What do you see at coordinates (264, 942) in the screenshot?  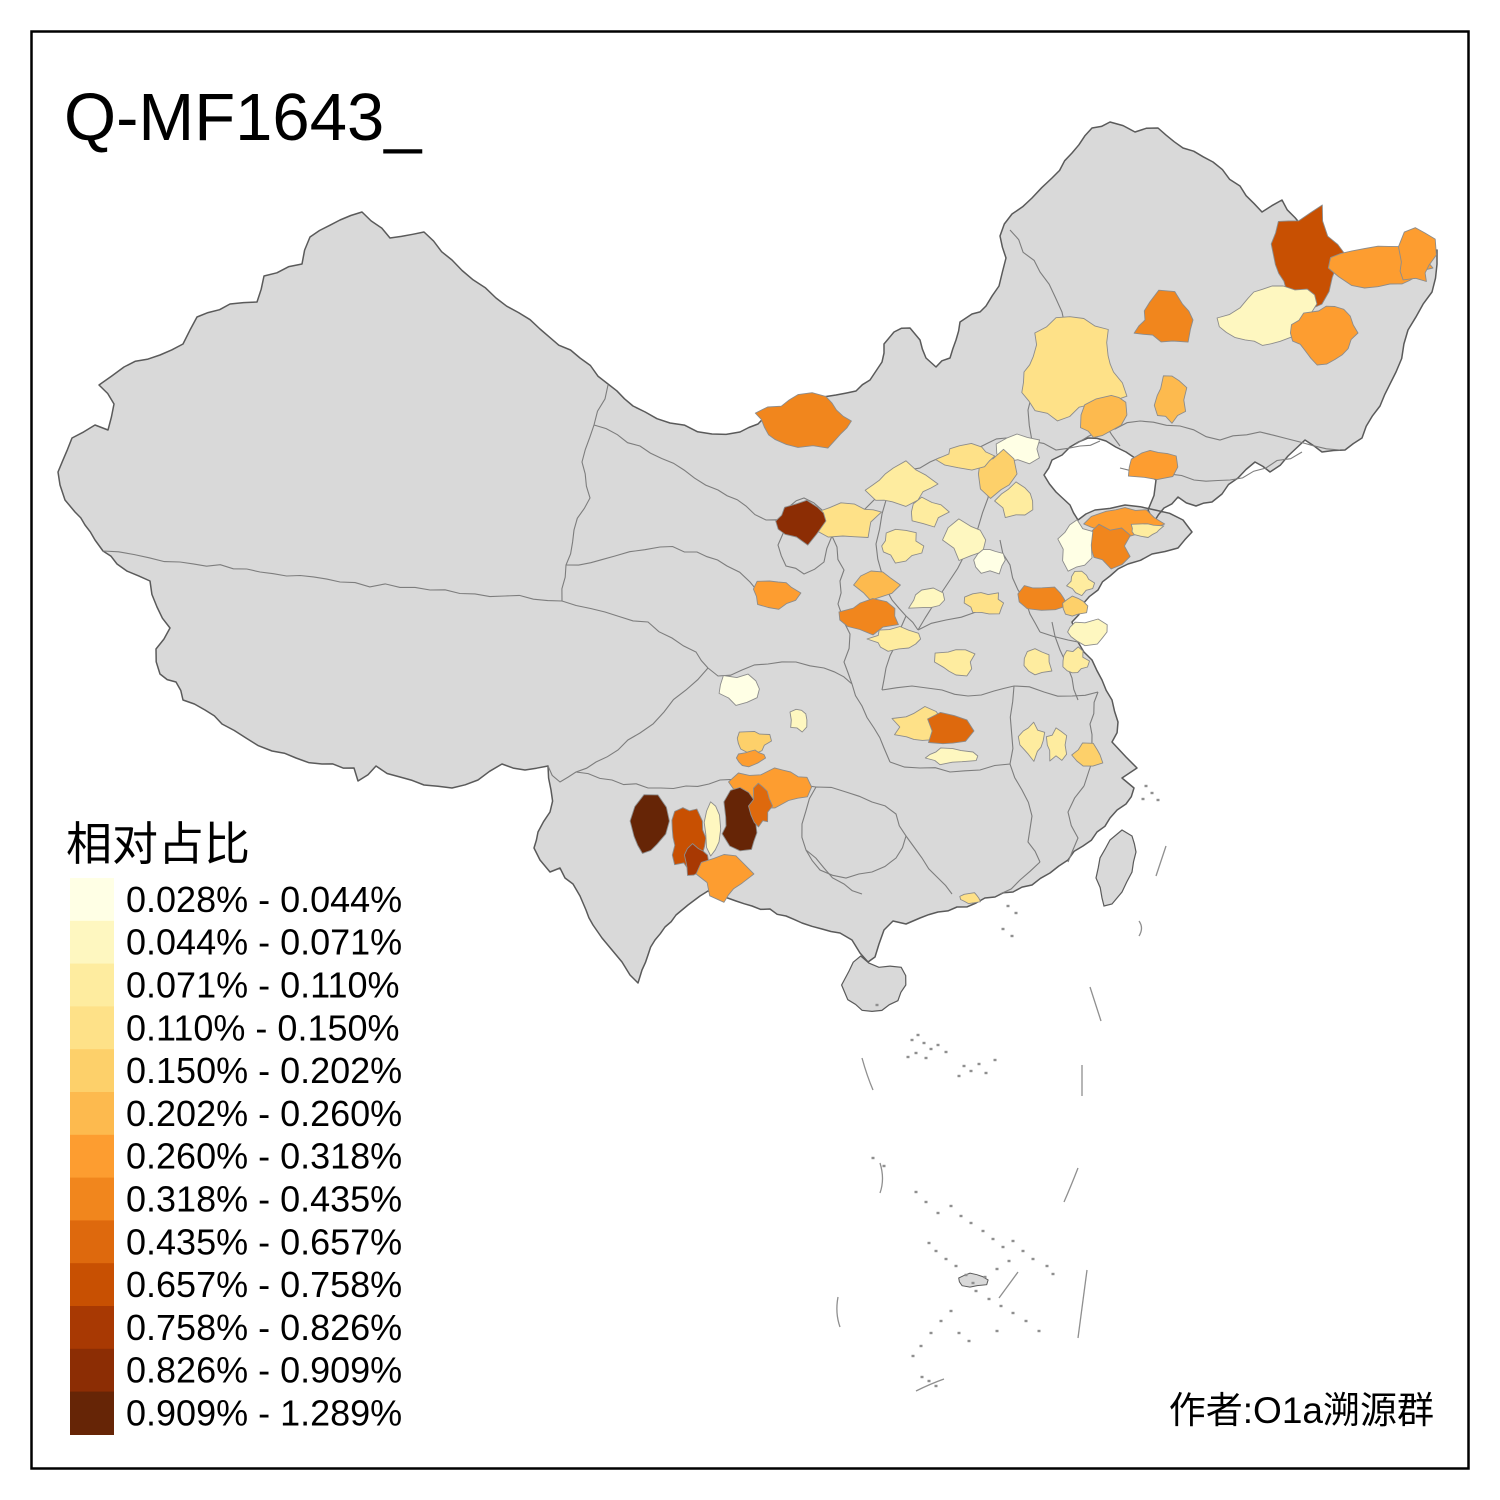 I see `legend-label: 0.044% - 0.071%` at bounding box center [264, 942].